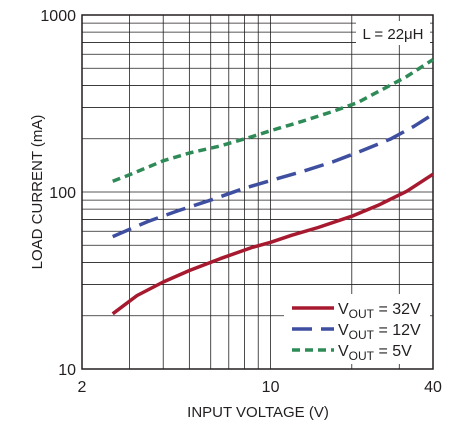  Describe the element at coordinates (379, 311) in the screenshot. I see `legend-label: VOUT = 32V` at that location.